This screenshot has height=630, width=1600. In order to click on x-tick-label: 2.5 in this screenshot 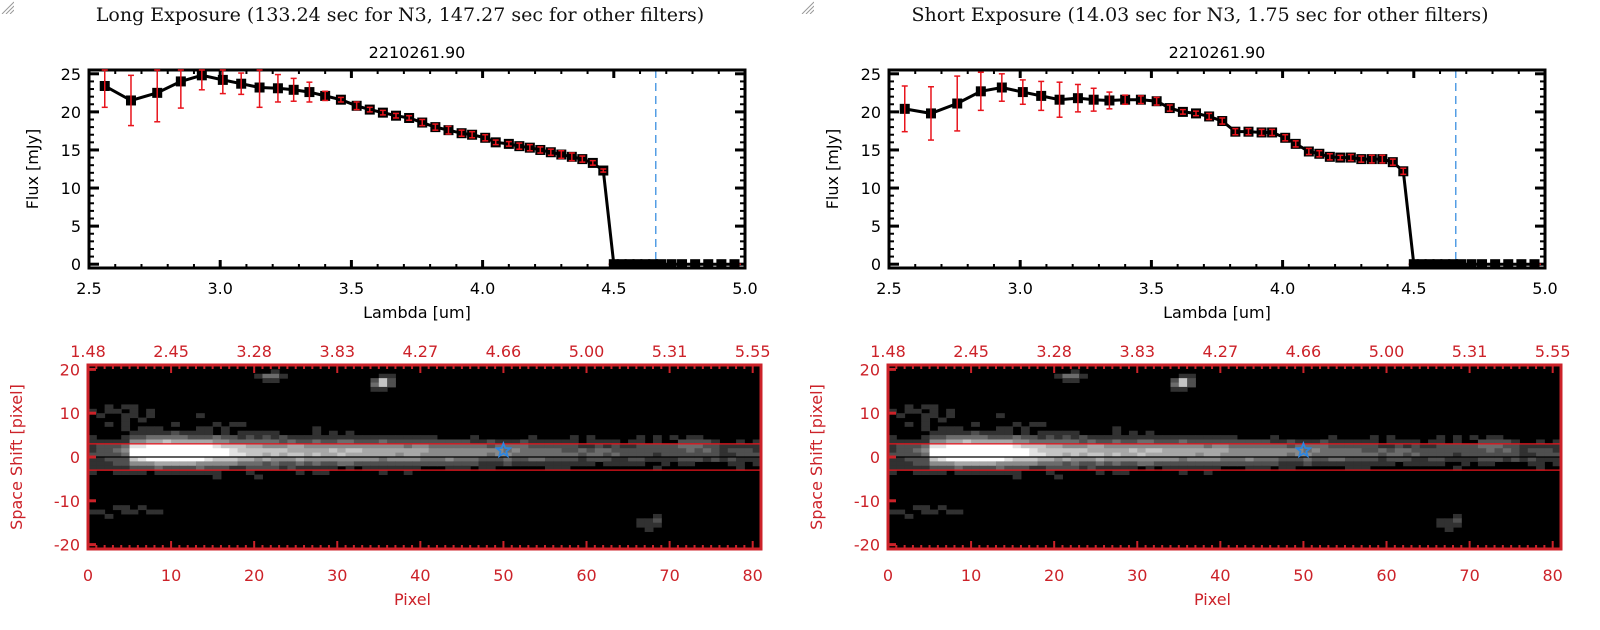, I will do `click(88, 288)`.